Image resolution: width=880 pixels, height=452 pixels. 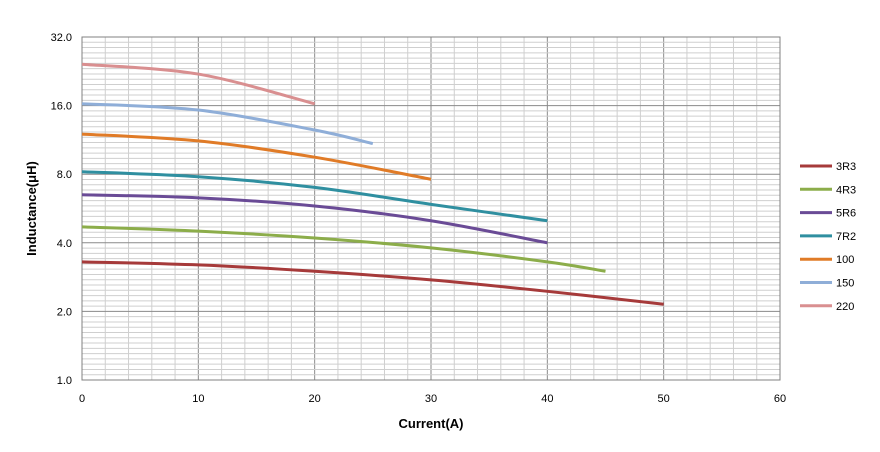 I want to click on legend-label-3R3: 3R3, so click(x=846, y=167).